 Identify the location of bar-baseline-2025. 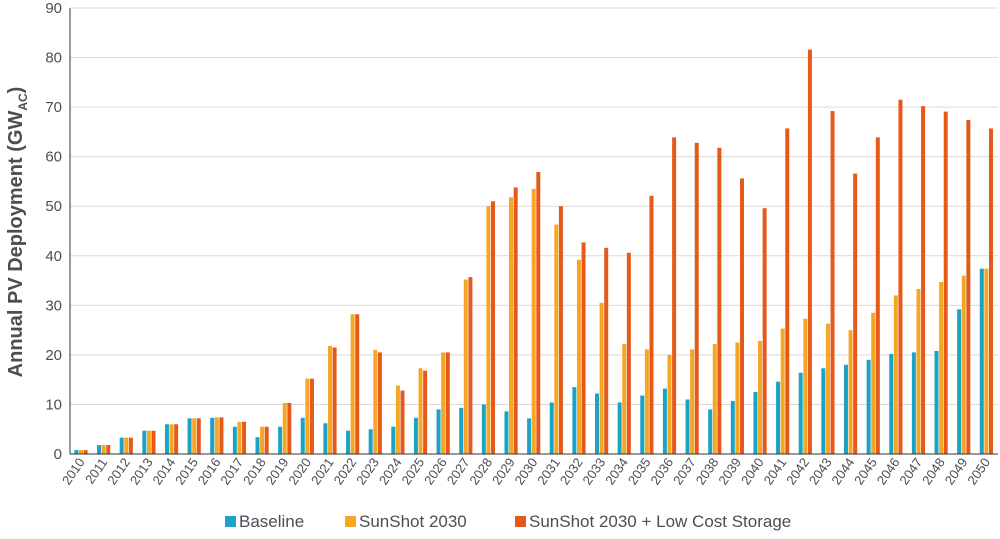
(415, 435).